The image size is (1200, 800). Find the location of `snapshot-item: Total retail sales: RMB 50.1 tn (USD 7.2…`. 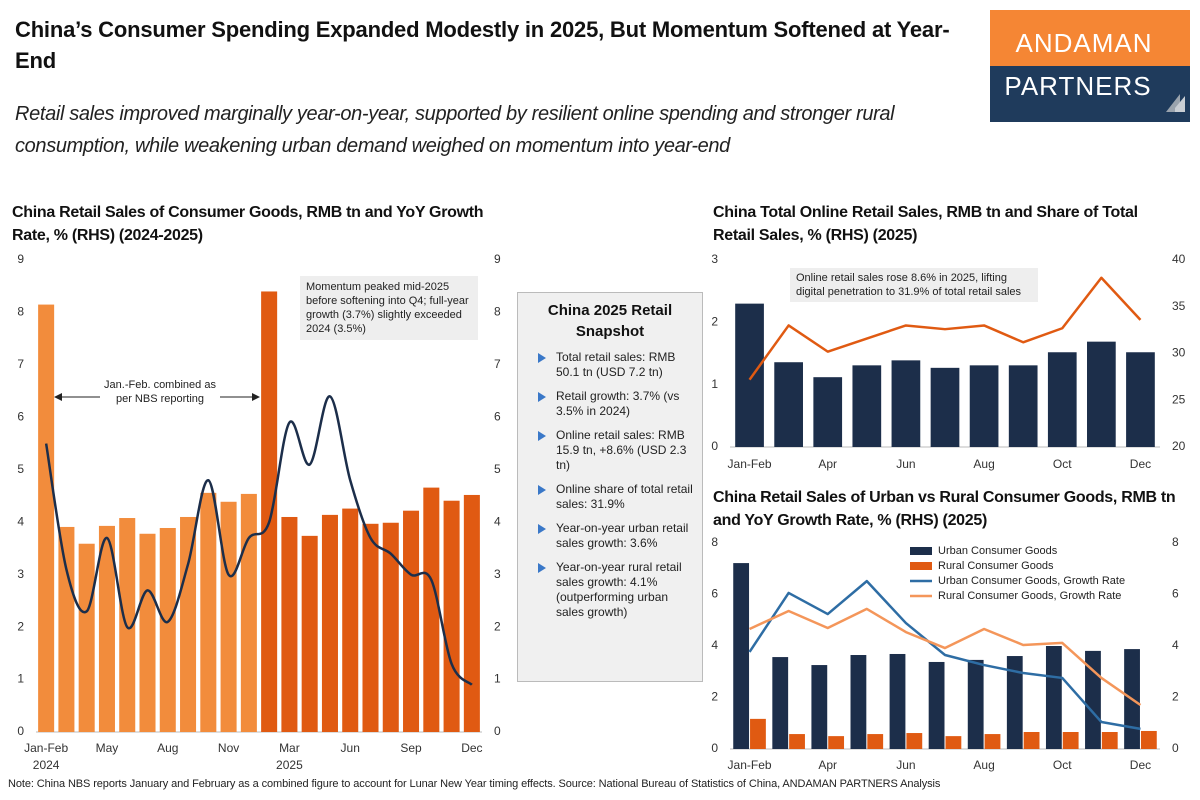

snapshot-item: Total retail sales: RMB 50.1 tn (USD 7.2… is located at coordinates (607, 365).